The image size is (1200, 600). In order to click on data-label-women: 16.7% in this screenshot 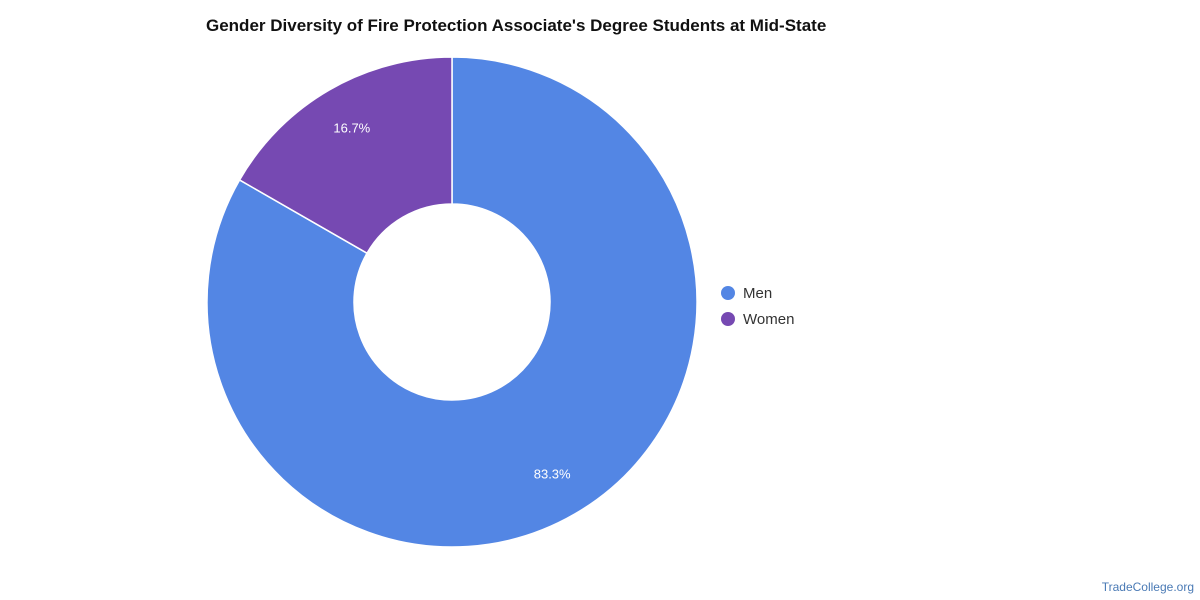, I will do `click(351, 127)`.